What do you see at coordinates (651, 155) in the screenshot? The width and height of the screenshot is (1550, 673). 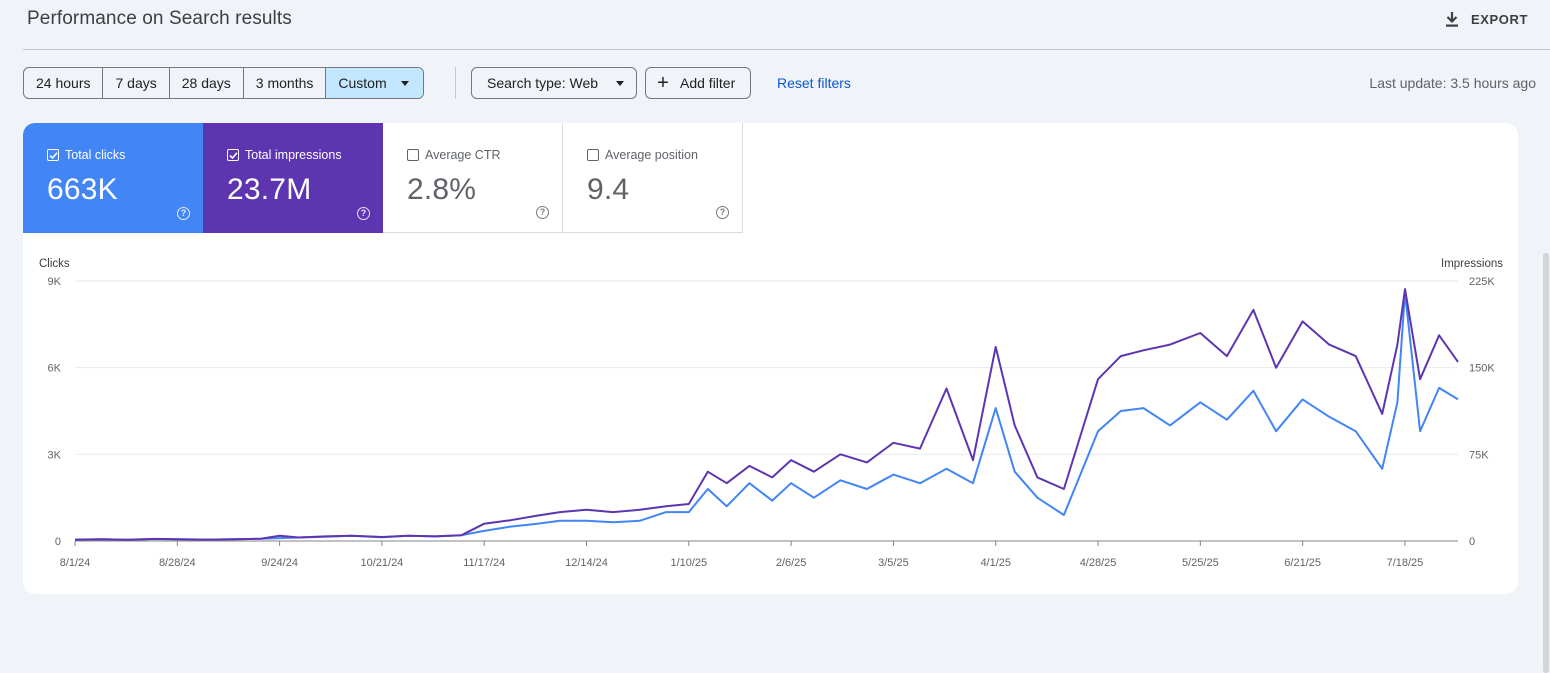 I see `metric-position-label: Average position` at bounding box center [651, 155].